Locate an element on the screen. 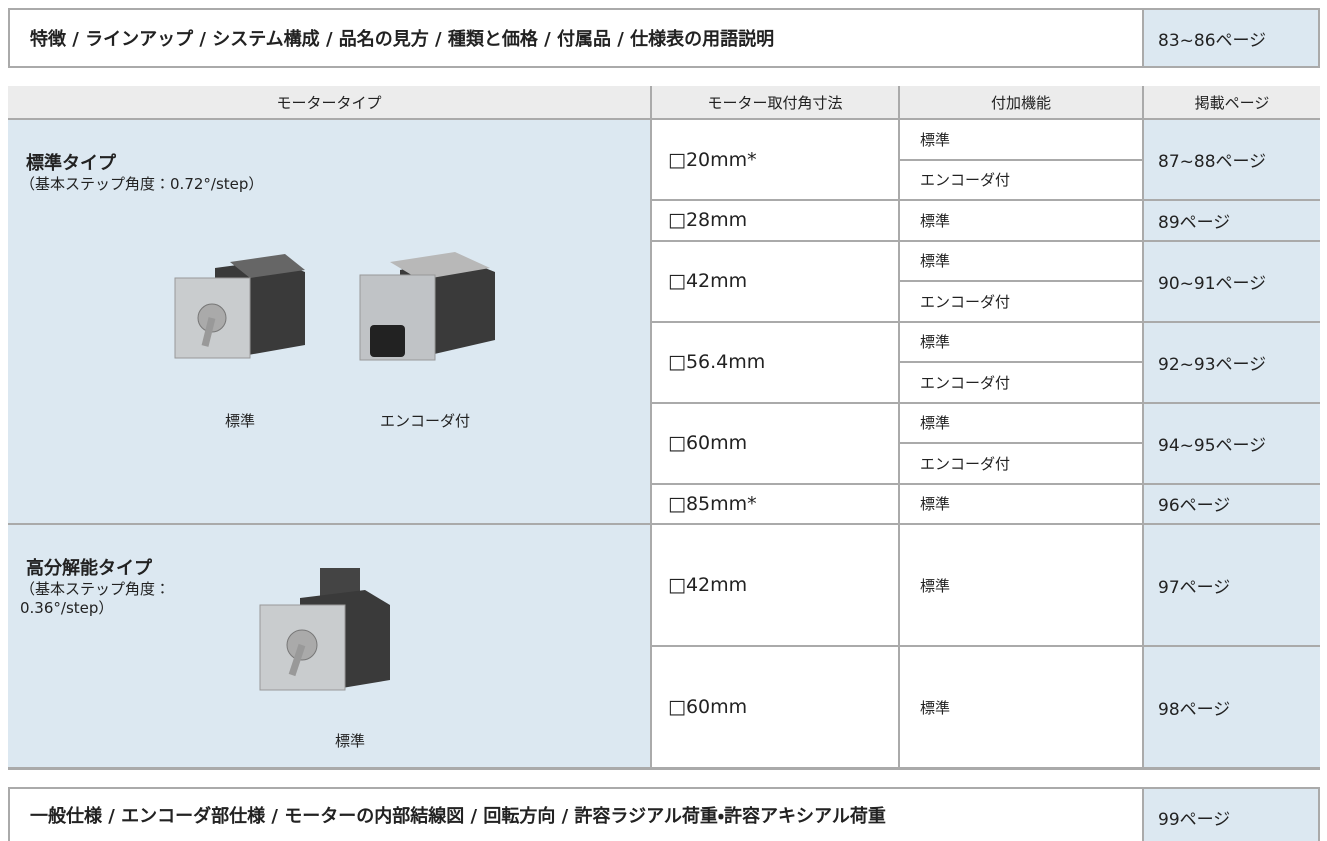 This screenshot has height=841, width=1327. motor-type-name: 標準タイプ is located at coordinates (71, 163).